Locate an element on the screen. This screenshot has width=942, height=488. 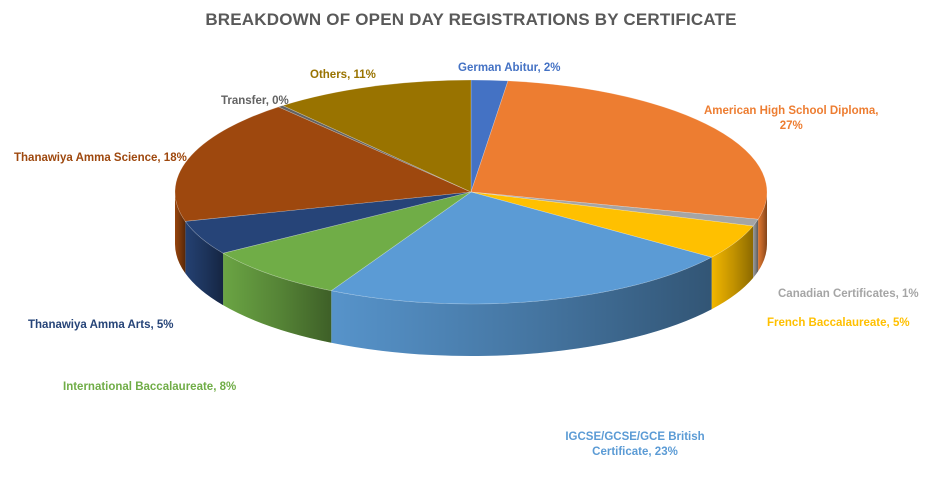
pie-slice-others is located at coordinates (376, 136).